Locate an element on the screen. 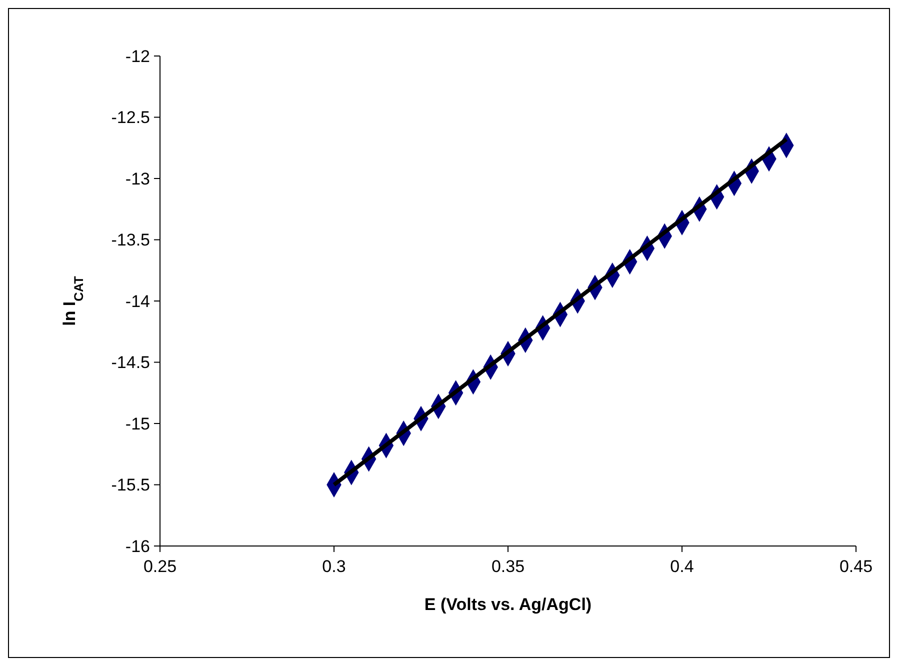 This screenshot has width=898, height=666. y-tick-label: -16 is located at coordinates (137, 546).